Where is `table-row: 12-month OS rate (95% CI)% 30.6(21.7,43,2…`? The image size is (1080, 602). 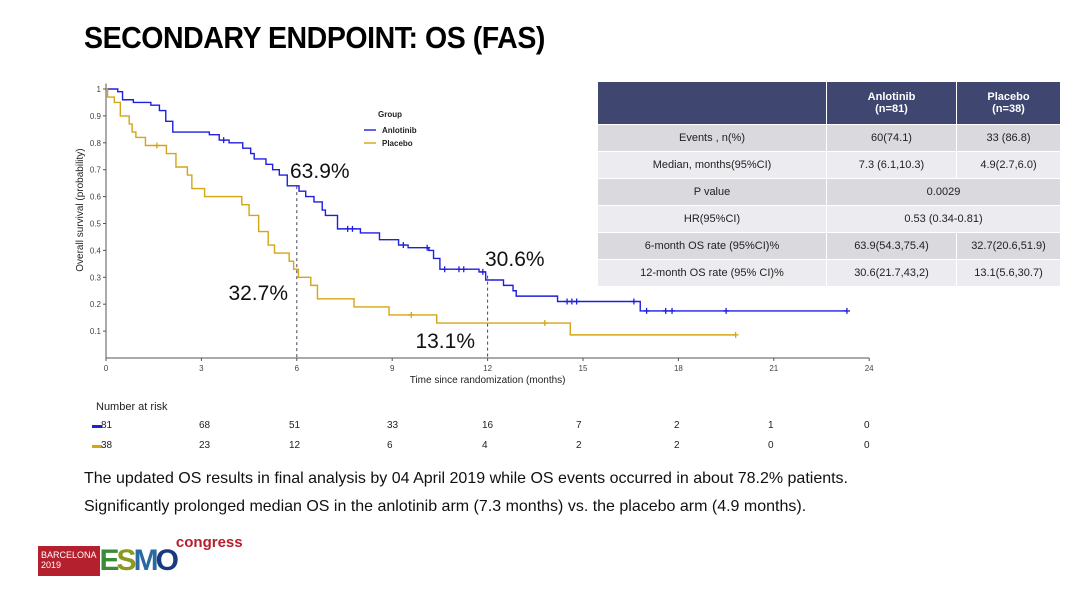
table-row: 12-month OS rate (95% CI)% 30.6(21.7,43,2… is located at coordinates (829, 273).